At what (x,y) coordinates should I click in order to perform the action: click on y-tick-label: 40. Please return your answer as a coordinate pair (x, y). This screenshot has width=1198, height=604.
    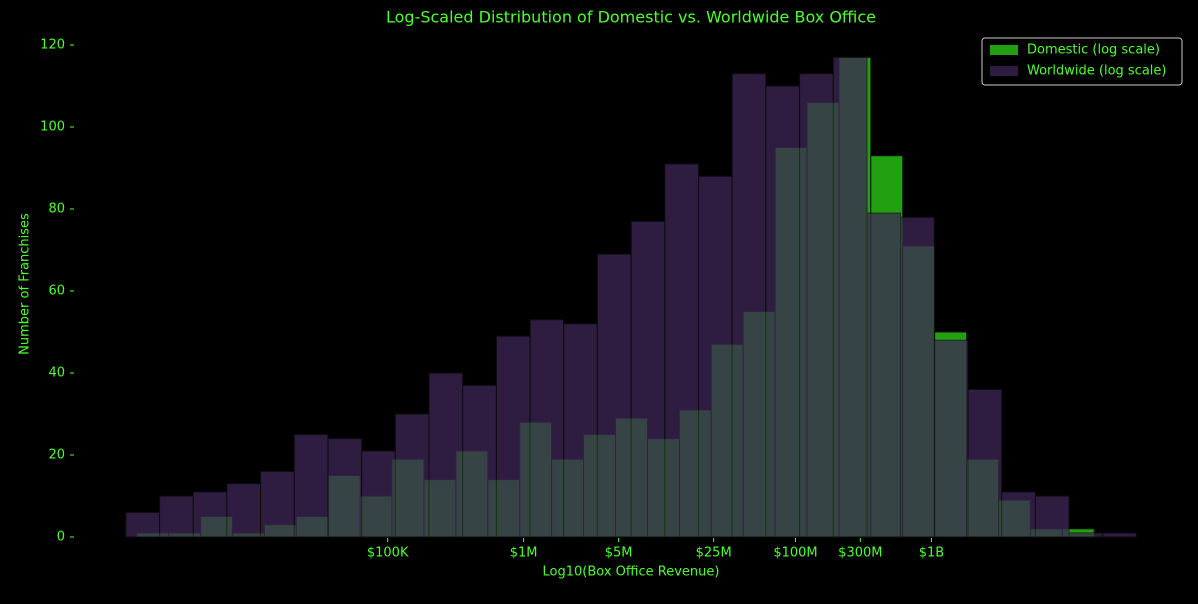
    Looking at the image, I should click on (56, 373).